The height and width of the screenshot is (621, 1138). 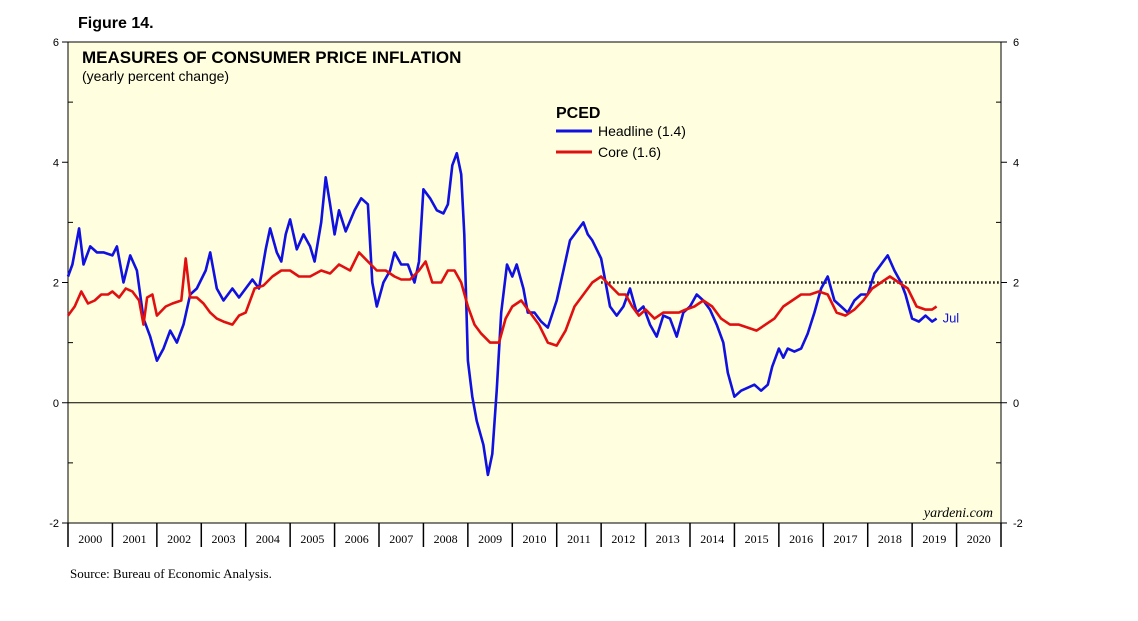 What do you see at coordinates (179, 539) in the screenshot?
I see `x-tick-label: 2002` at bounding box center [179, 539].